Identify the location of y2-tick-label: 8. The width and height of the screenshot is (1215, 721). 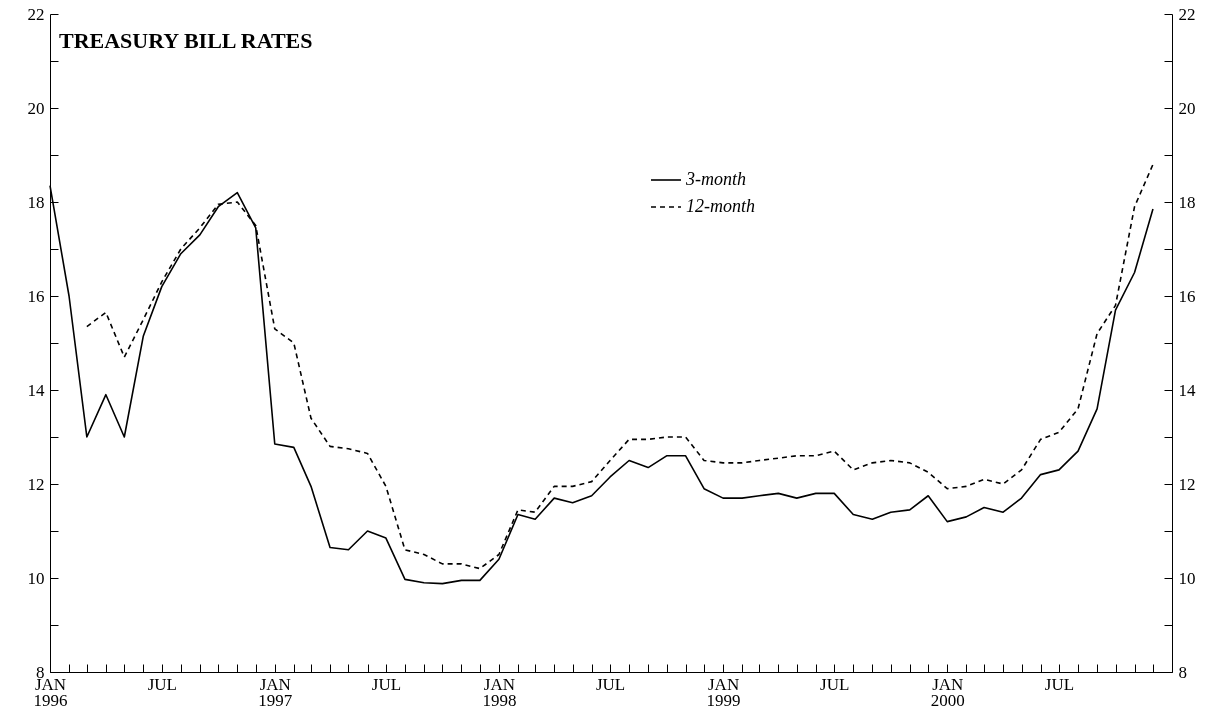
(1182, 672).